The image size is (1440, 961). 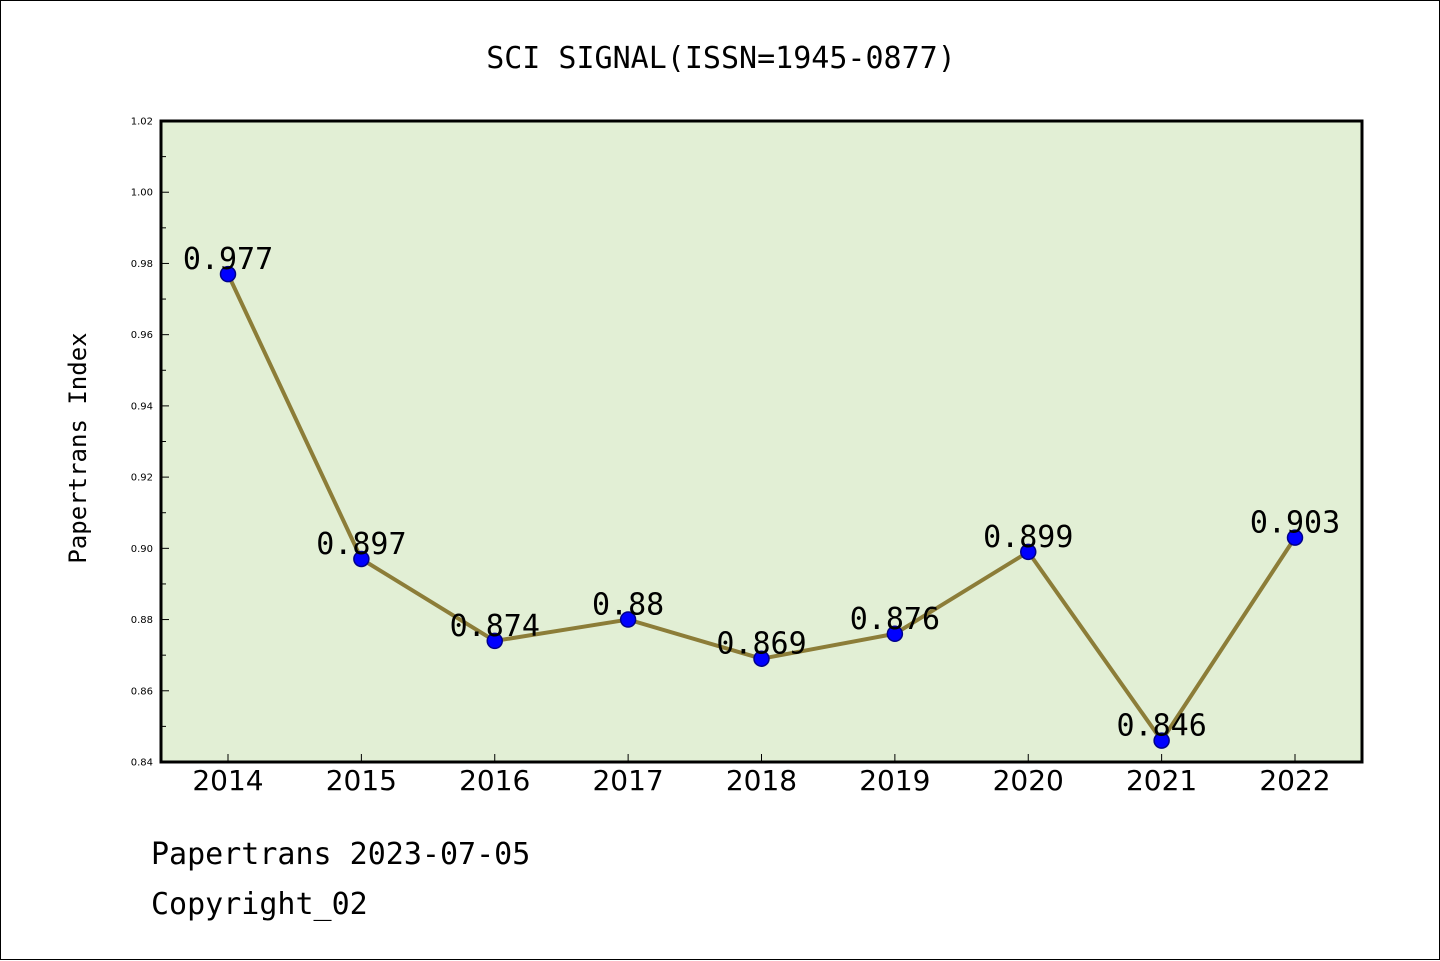 What do you see at coordinates (142, 264) in the screenshot?
I see `y-tick-label: 0.98` at bounding box center [142, 264].